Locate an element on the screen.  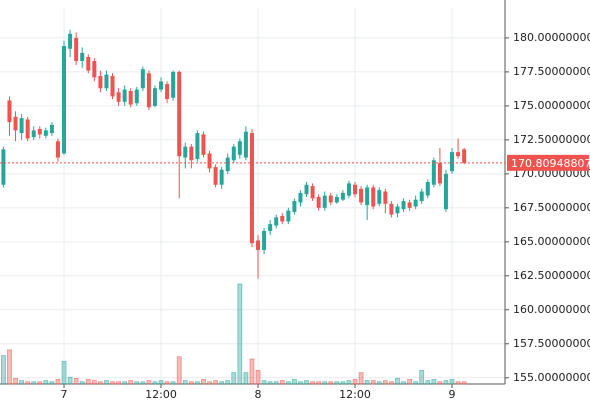
y-tick-label: 177.50000000 is located at coordinates (551, 71).